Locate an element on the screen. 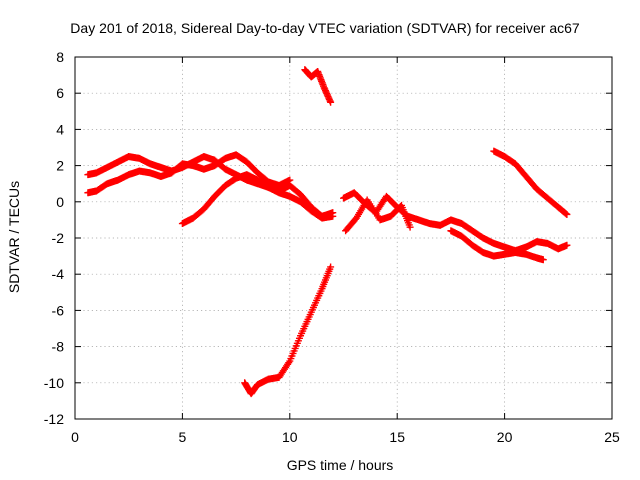 This screenshot has height=480, width=640. x-tick-label: 20 is located at coordinates (505, 437).